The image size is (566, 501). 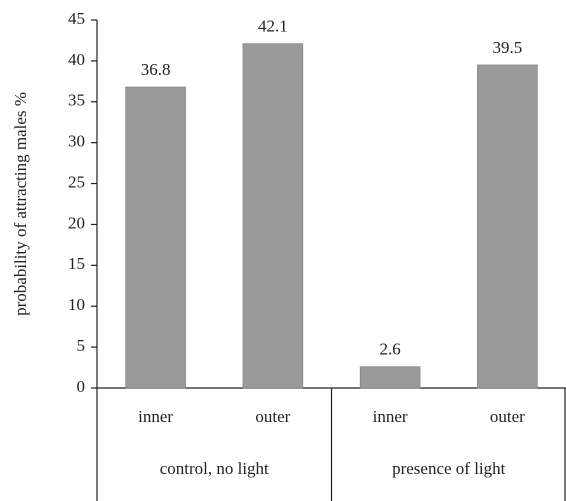 What do you see at coordinates (76, 59) in the screenshot?
I see `y-tick-label: 40` at bounding box center [76, 59].